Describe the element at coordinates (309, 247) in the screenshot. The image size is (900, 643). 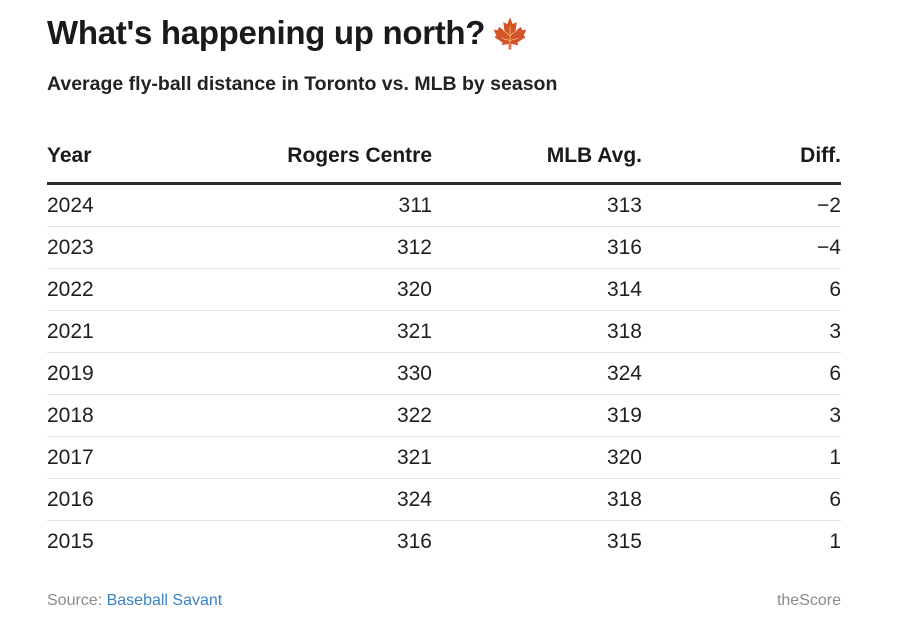
I see `cell-rogers-centre: 312` at that location.